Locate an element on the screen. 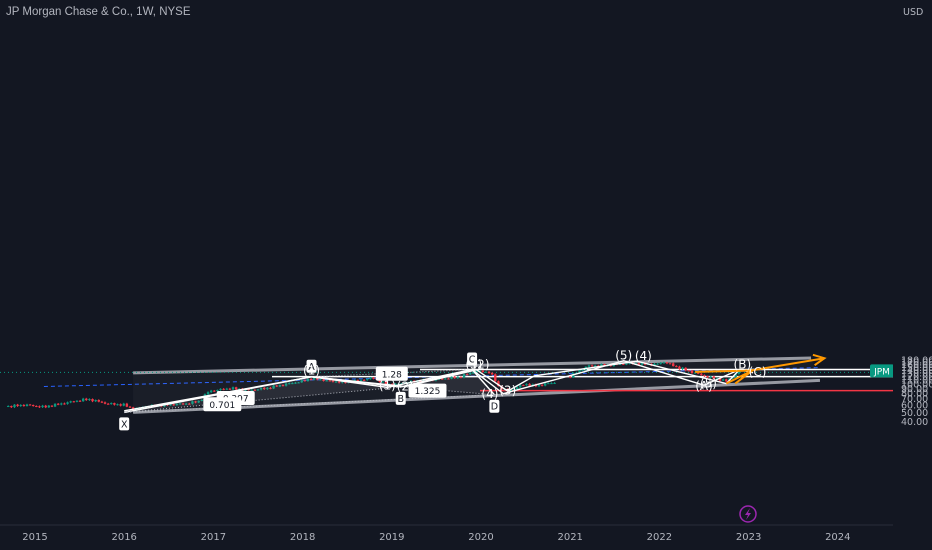 This screenshot has width=932, height=550. y-tick-label: 100.00 is located at coordinates (916, 384).